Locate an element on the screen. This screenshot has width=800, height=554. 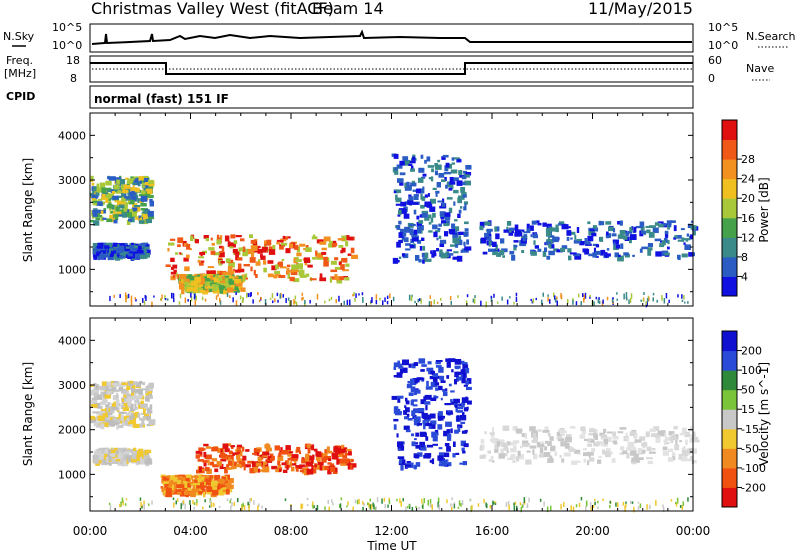
cpid-row: CPID normal (fast) 151 IF is located at coordinates (350, 97).